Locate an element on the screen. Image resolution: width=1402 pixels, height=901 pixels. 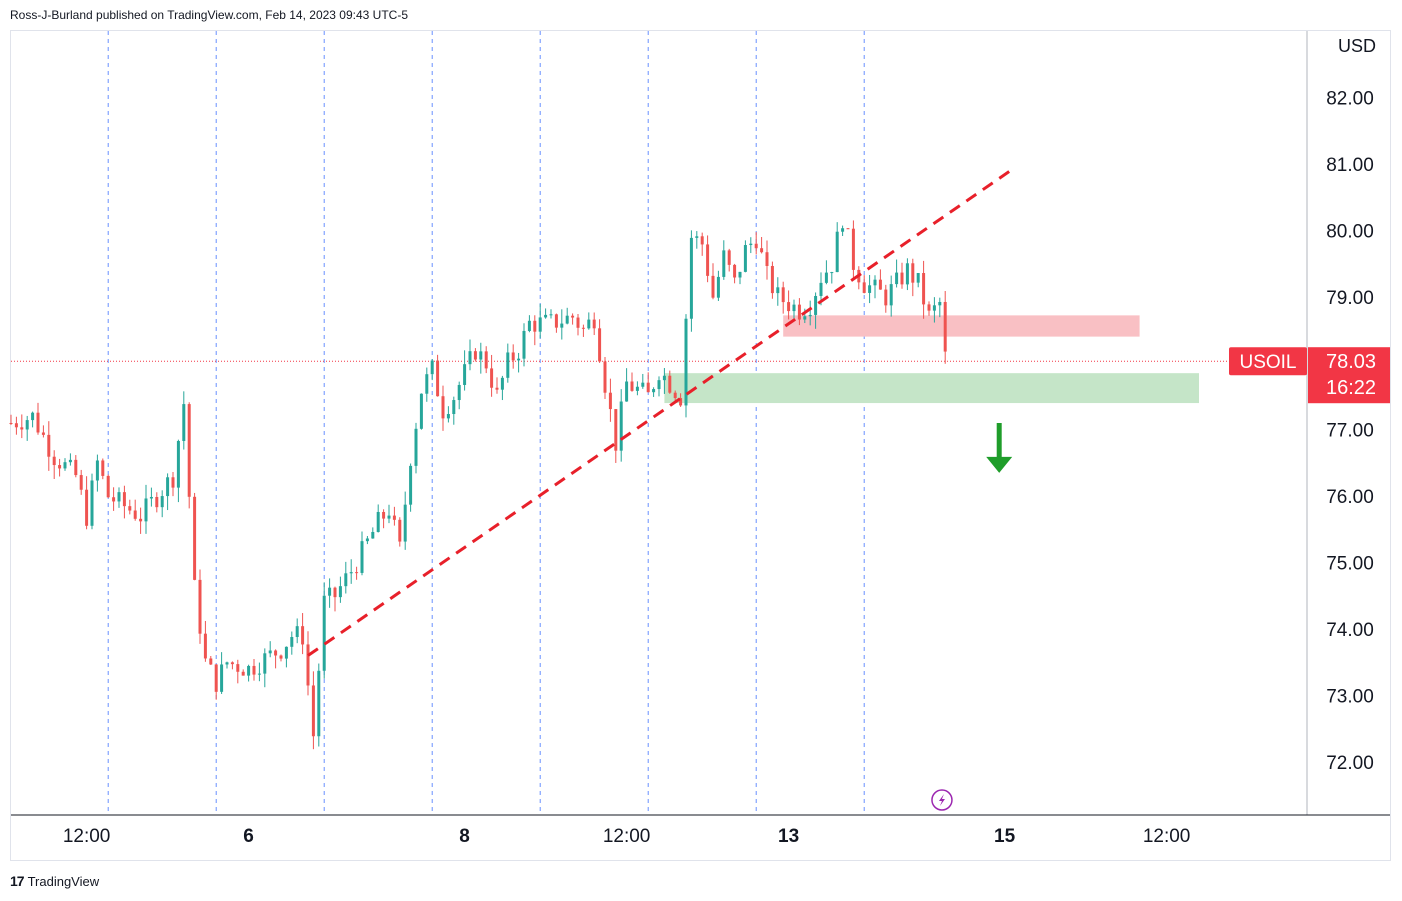
y-tick-label: 76.00 is located at coordinates (1350, 497).